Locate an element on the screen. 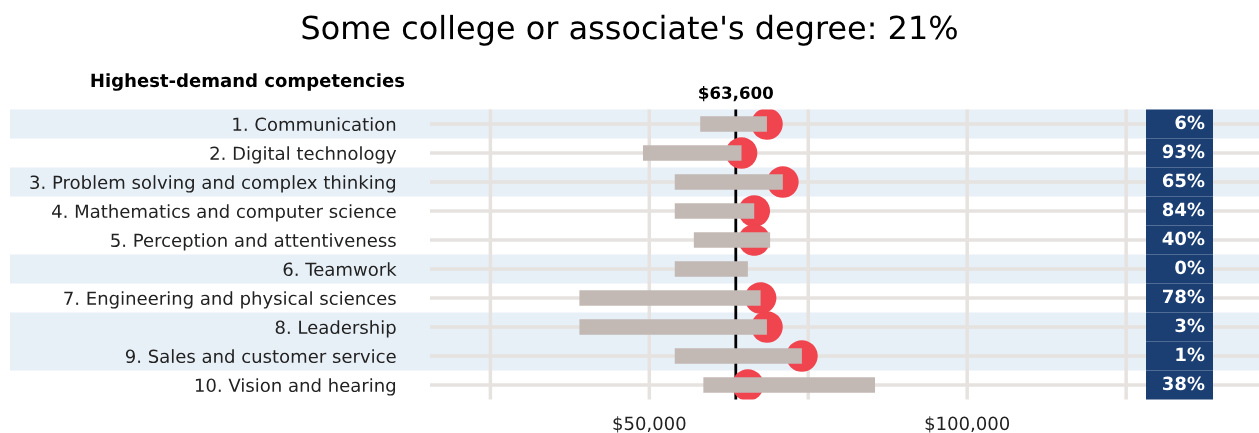 The image size is (1259, 433). annotation: 65% is located at coordinates (1183, 180).